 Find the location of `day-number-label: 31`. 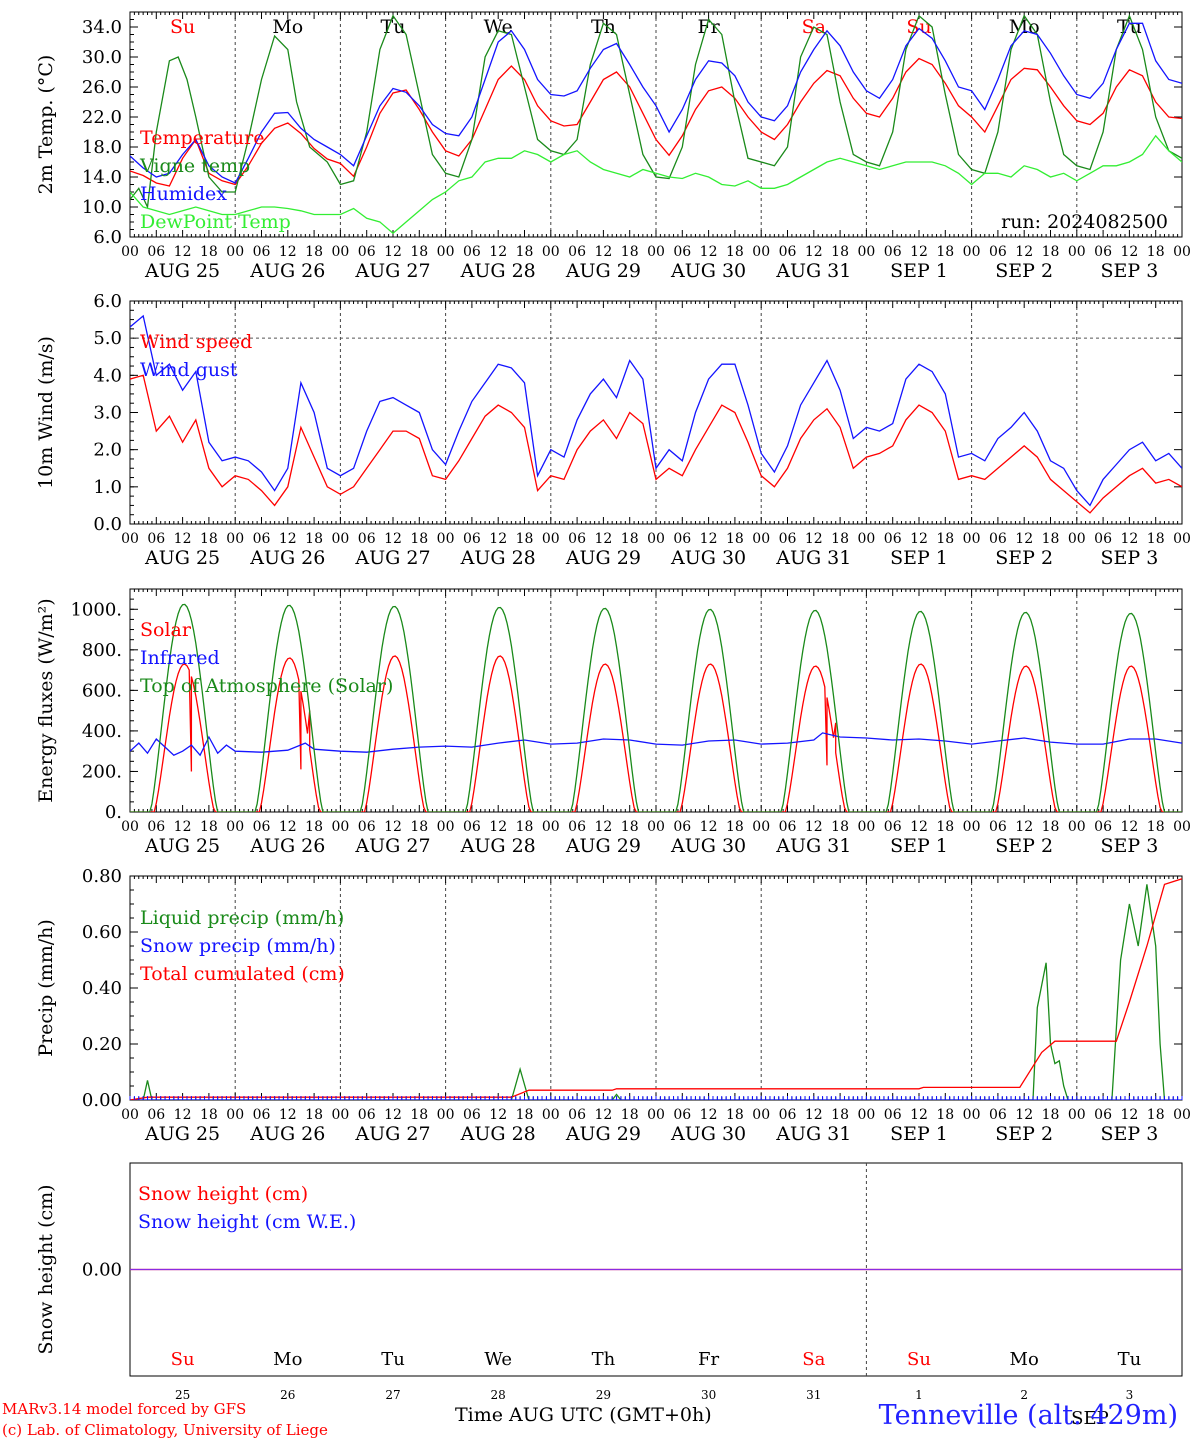

day-number-label: 31 is located at coordinates (813, 1395).